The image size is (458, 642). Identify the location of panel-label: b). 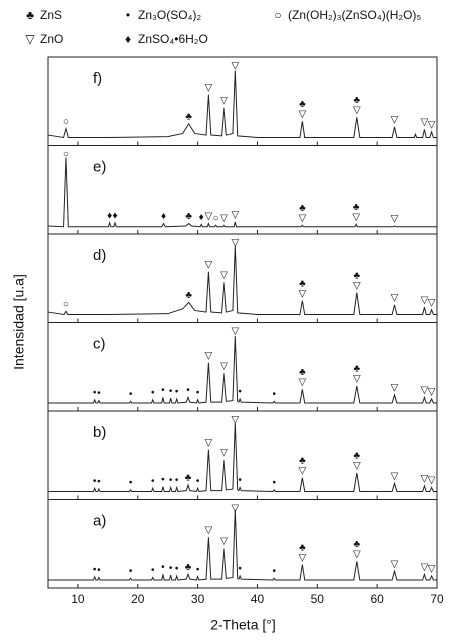
(99, 432).